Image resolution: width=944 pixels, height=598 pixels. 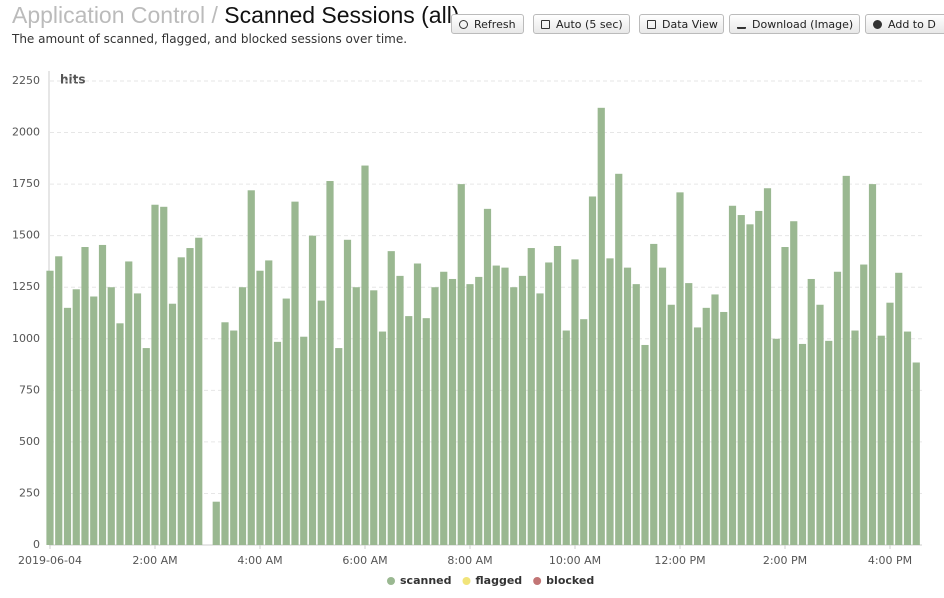 I want to click on section: Application Control, so click(x=109, y=15).